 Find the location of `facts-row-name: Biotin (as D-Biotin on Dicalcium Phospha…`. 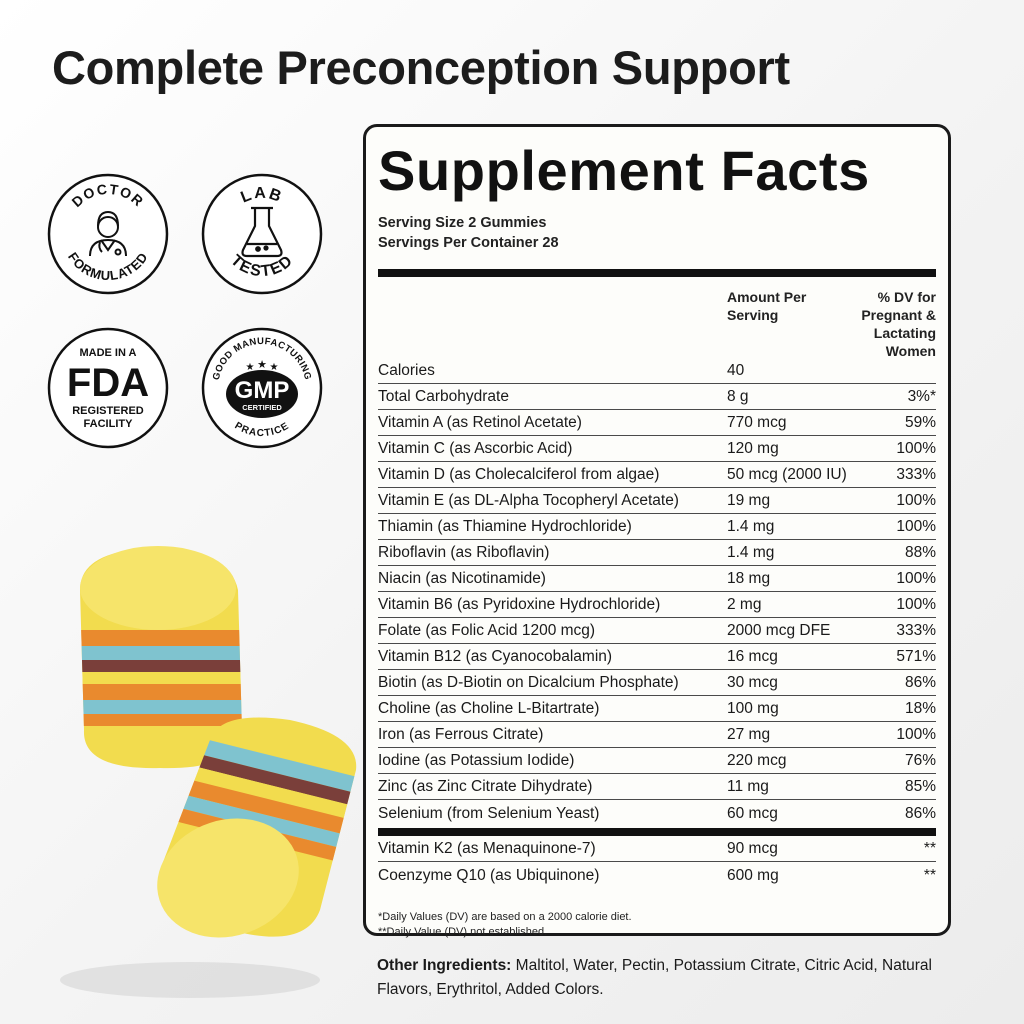

facts-row-name: Biotin (as D-Biotin on Dicalcium Phospha… is located at coordinates (528, 682).